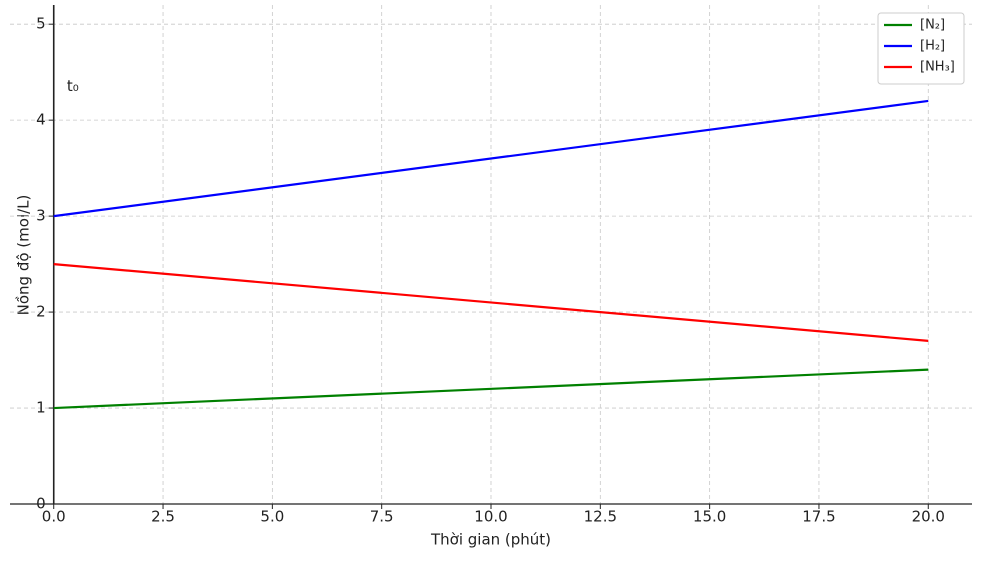  I want to click on y-axis-label: Nồng độ (mol/L), so click(24, 255).